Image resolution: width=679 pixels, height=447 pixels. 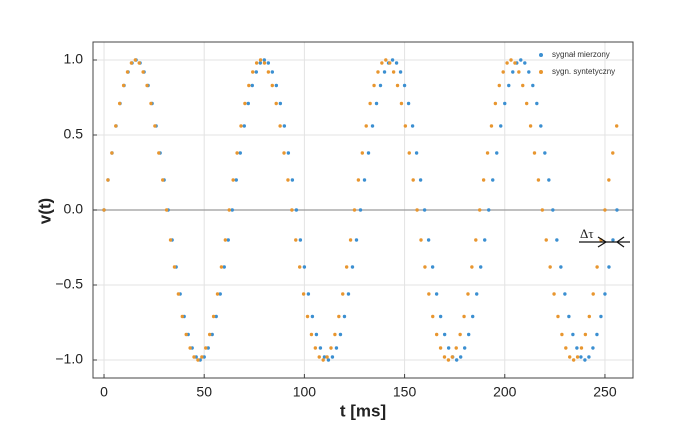 What do you see at coordinates (587, 233) in the screenshot?
I see `annotation: Δτ` at bounding box center [587, 233].